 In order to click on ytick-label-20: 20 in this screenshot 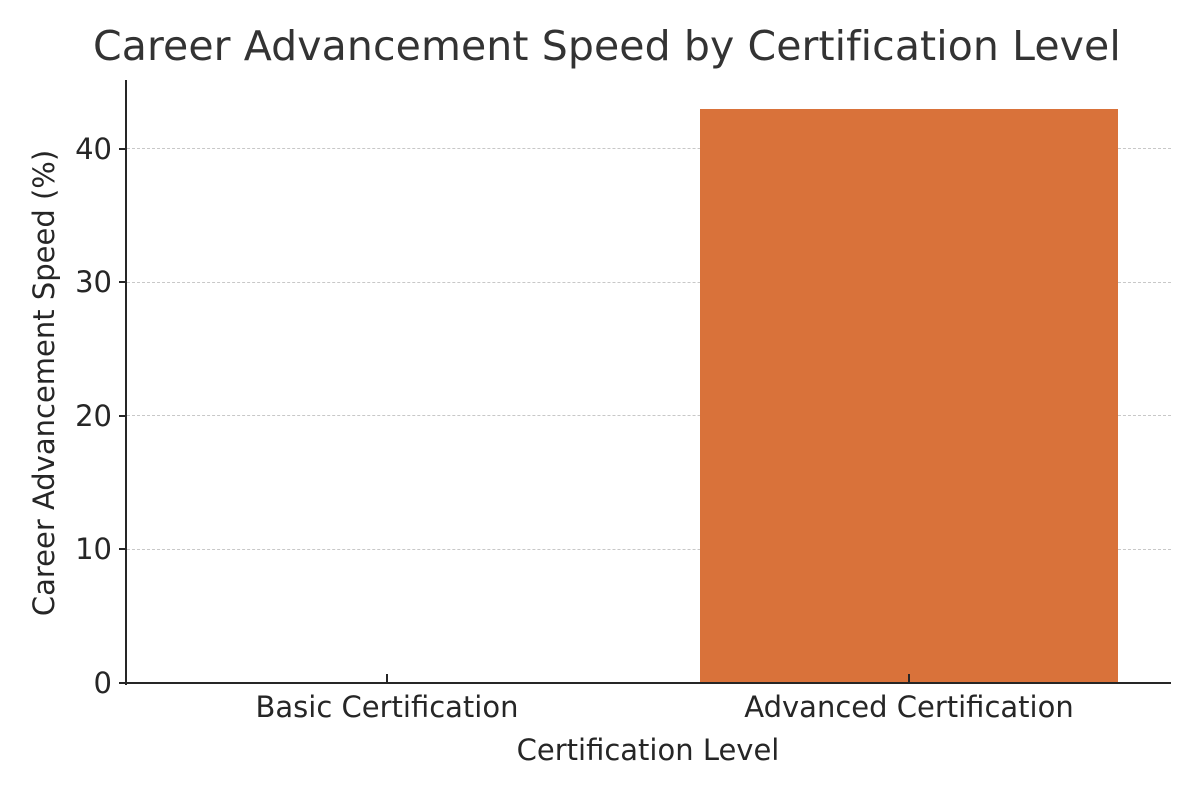, I will do `click(93, 416)`.